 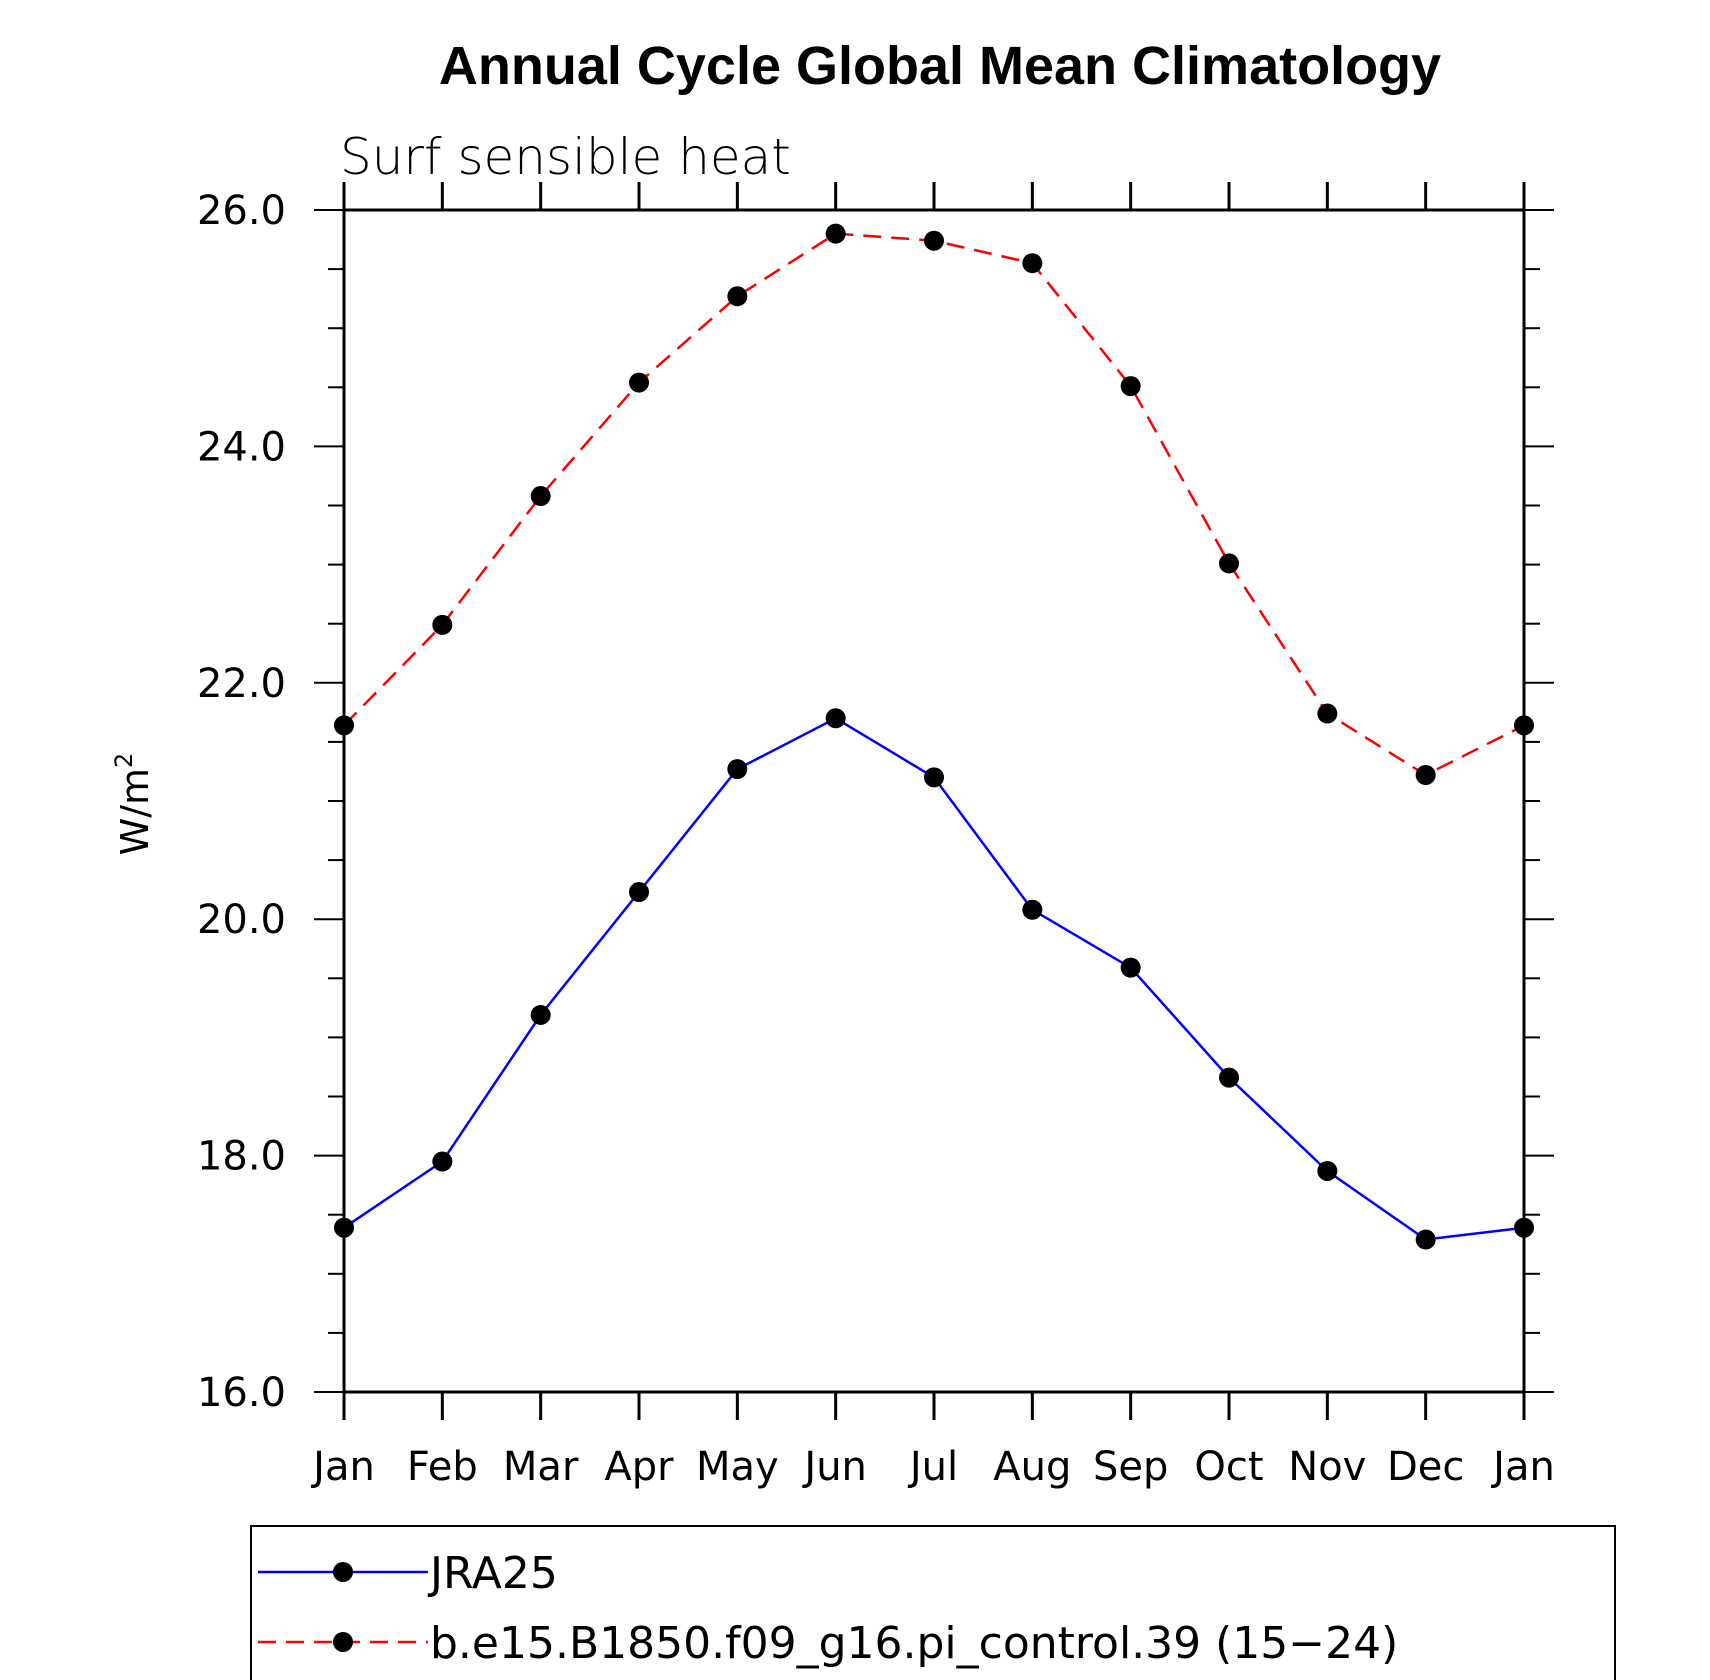 I want to click on x-tick-label: Apr, so click(x=639, y=1467).